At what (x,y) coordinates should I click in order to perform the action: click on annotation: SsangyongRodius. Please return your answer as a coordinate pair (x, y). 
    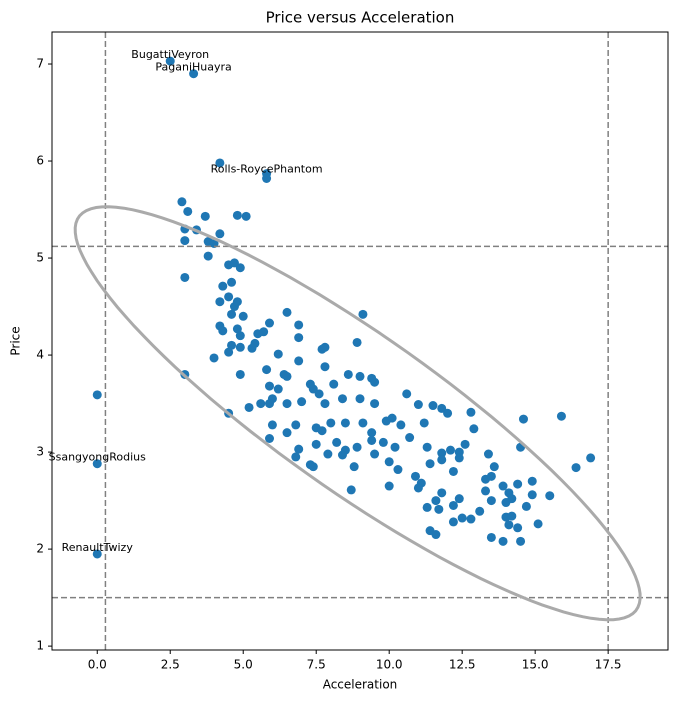
    Looking at the image, I should click on (97, 457).